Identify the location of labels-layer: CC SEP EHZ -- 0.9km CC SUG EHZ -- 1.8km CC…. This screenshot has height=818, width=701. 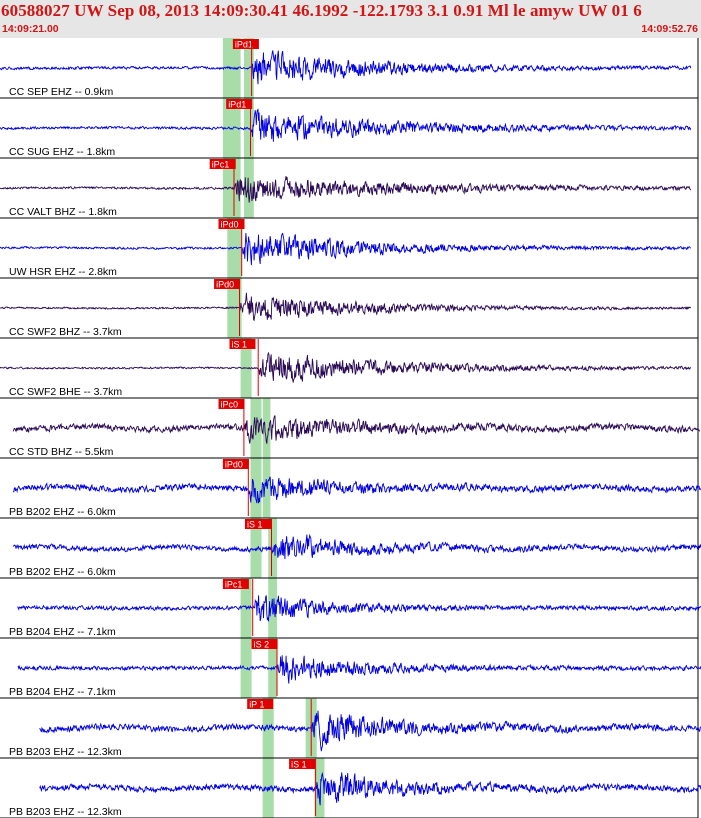
(65, 452).